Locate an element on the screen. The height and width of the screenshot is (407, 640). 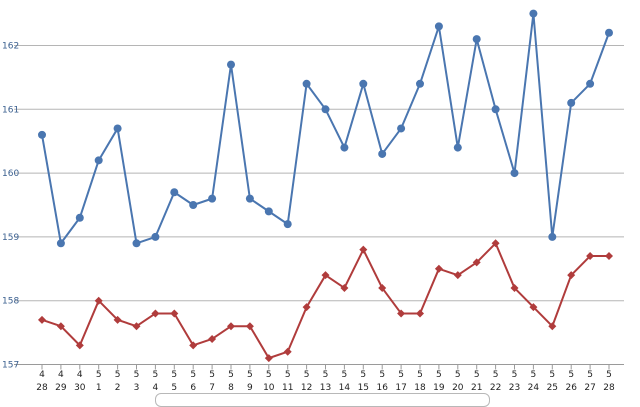
y-tick-label: 162 is located at coordinates (10, 47).